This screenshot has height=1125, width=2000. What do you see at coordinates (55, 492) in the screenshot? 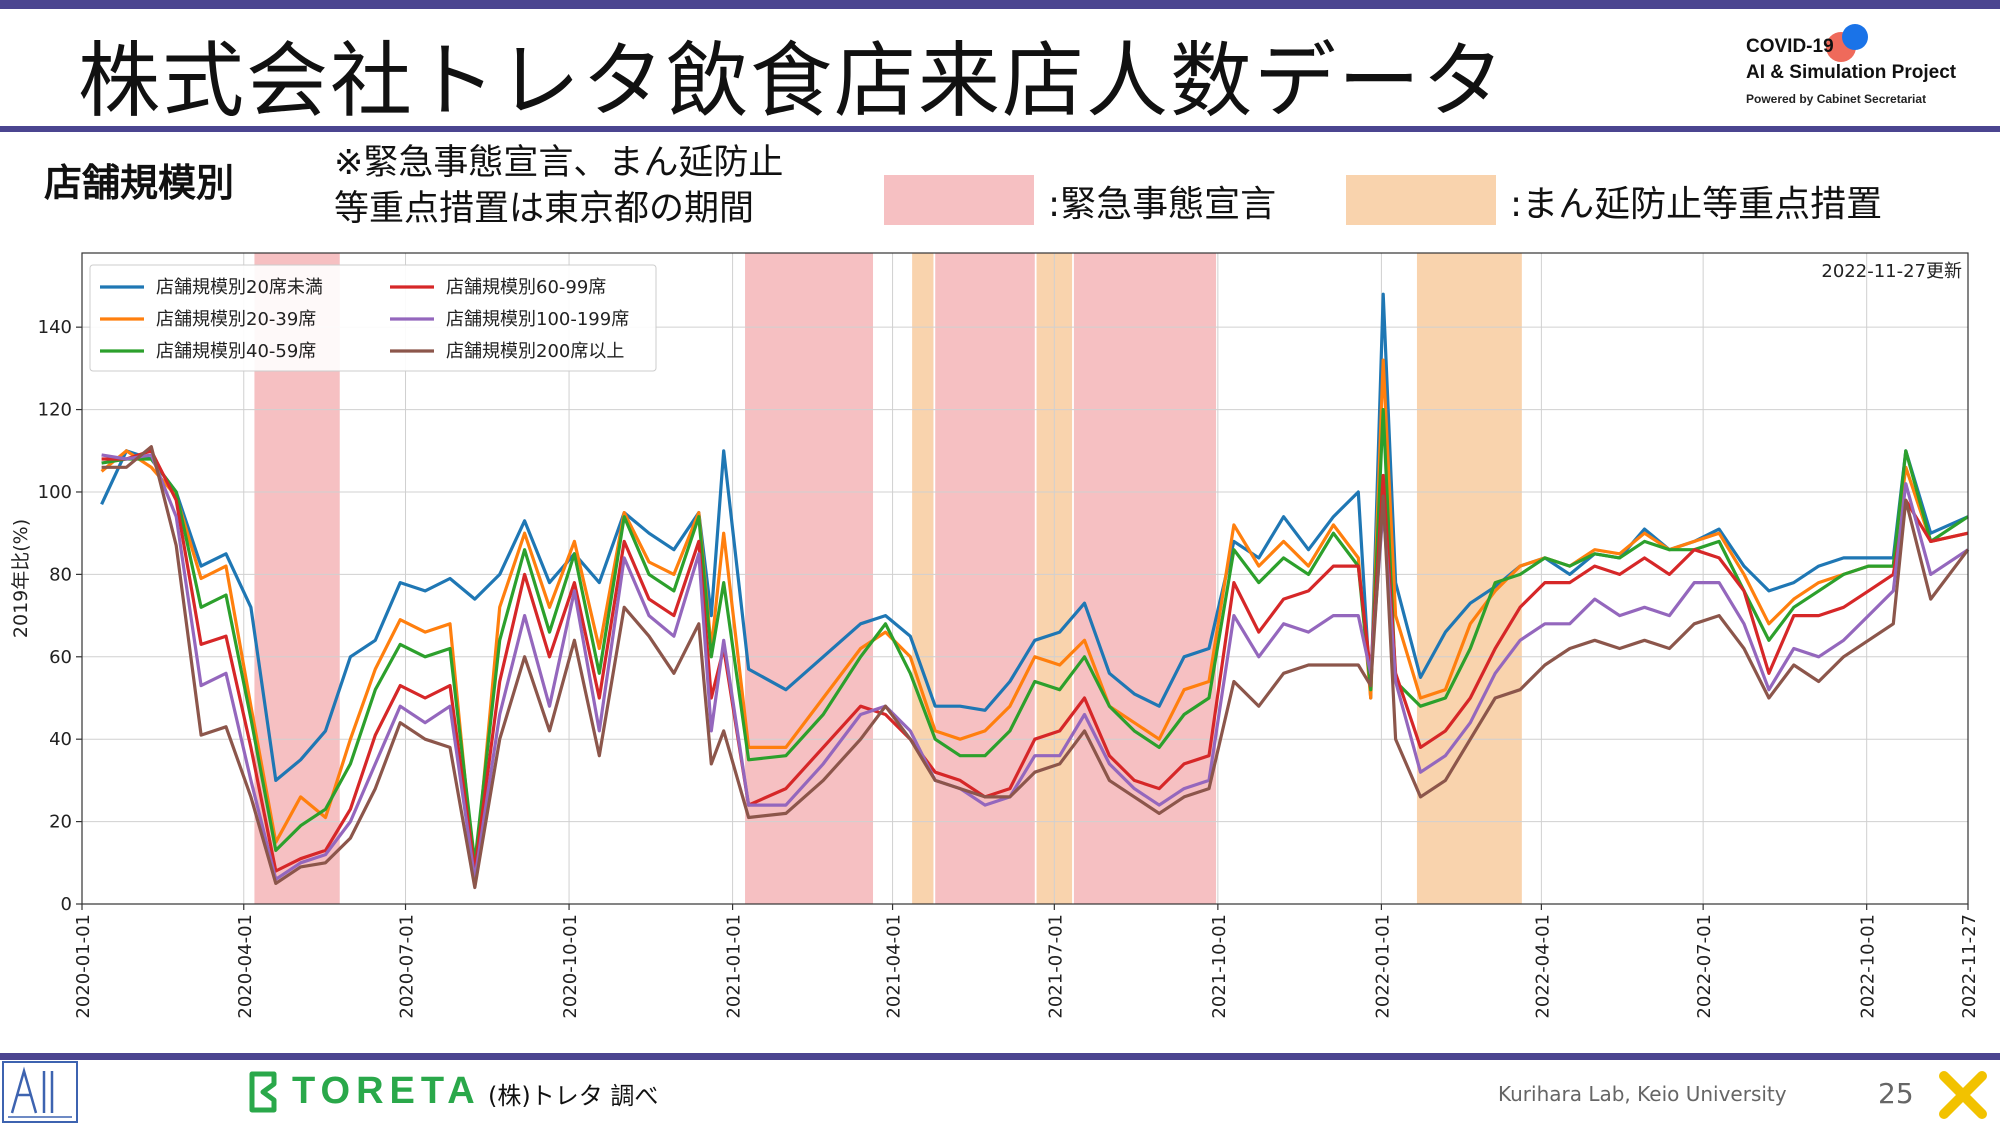
I see `y-tick-label: 100` at bounding box center [55, 492].